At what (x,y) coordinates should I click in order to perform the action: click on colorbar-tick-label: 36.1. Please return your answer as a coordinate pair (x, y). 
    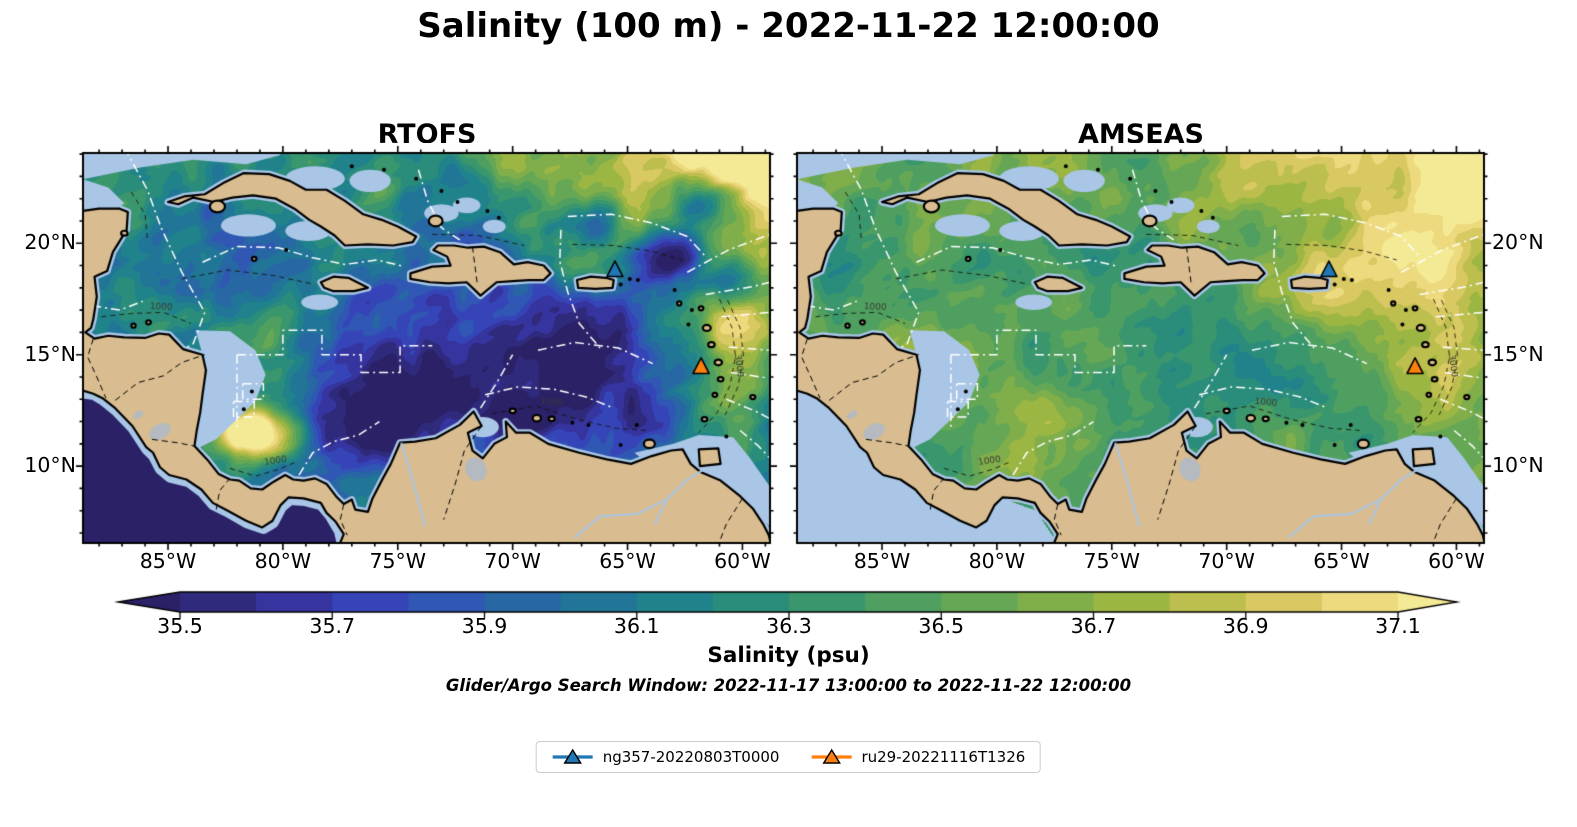
    Looking at the image, I should click on (636, 626).